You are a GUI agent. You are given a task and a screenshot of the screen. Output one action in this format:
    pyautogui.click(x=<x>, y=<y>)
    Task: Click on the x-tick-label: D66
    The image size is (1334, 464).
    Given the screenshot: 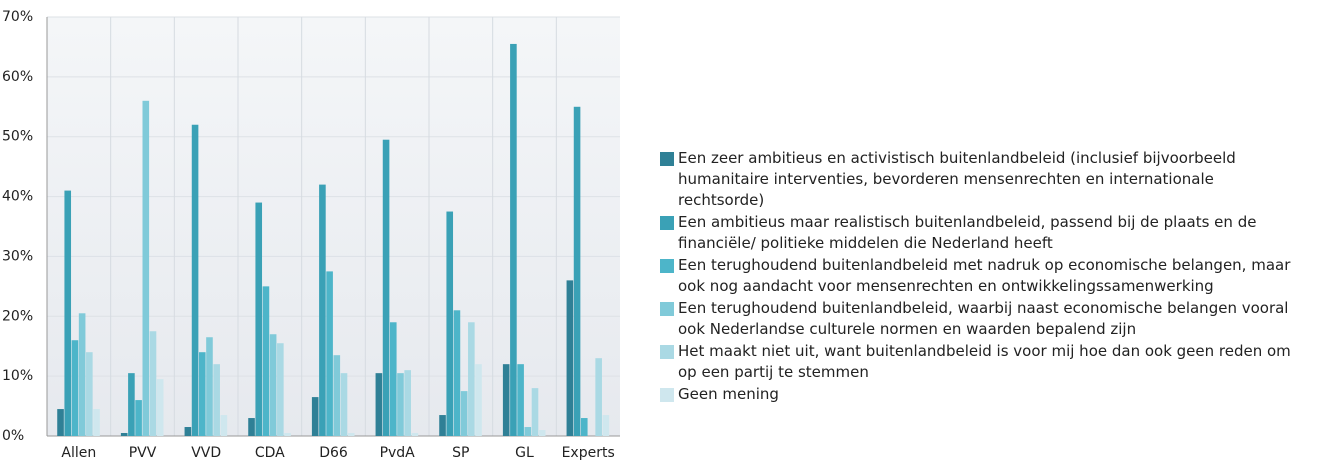 What is the action you would take?
    pyautogui.click(x=333, y=453)
    